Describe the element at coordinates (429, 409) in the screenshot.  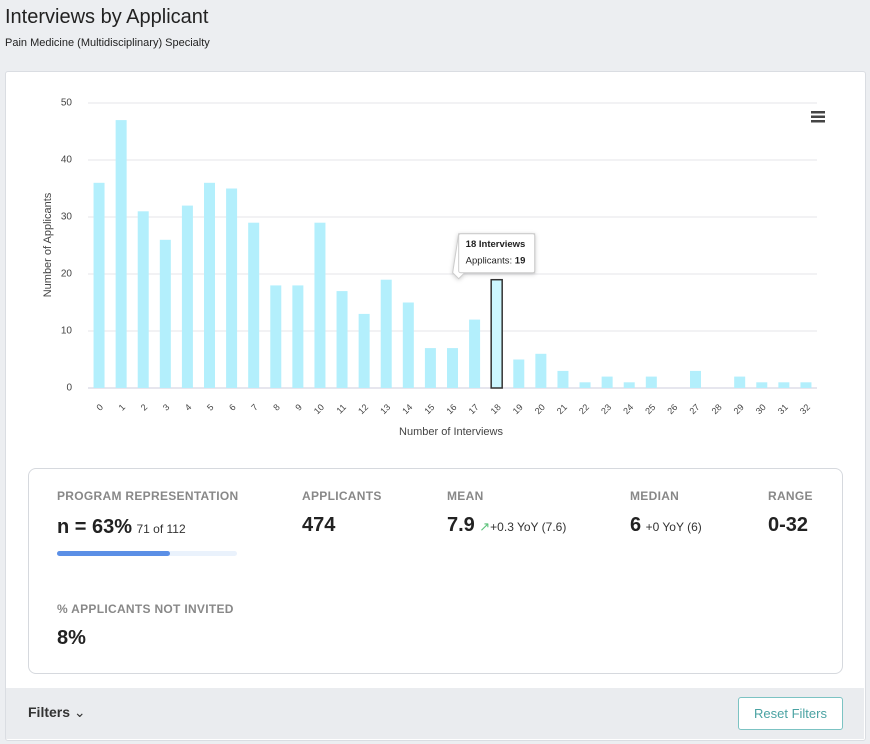
I see `x-tick-label: 15` at that location.